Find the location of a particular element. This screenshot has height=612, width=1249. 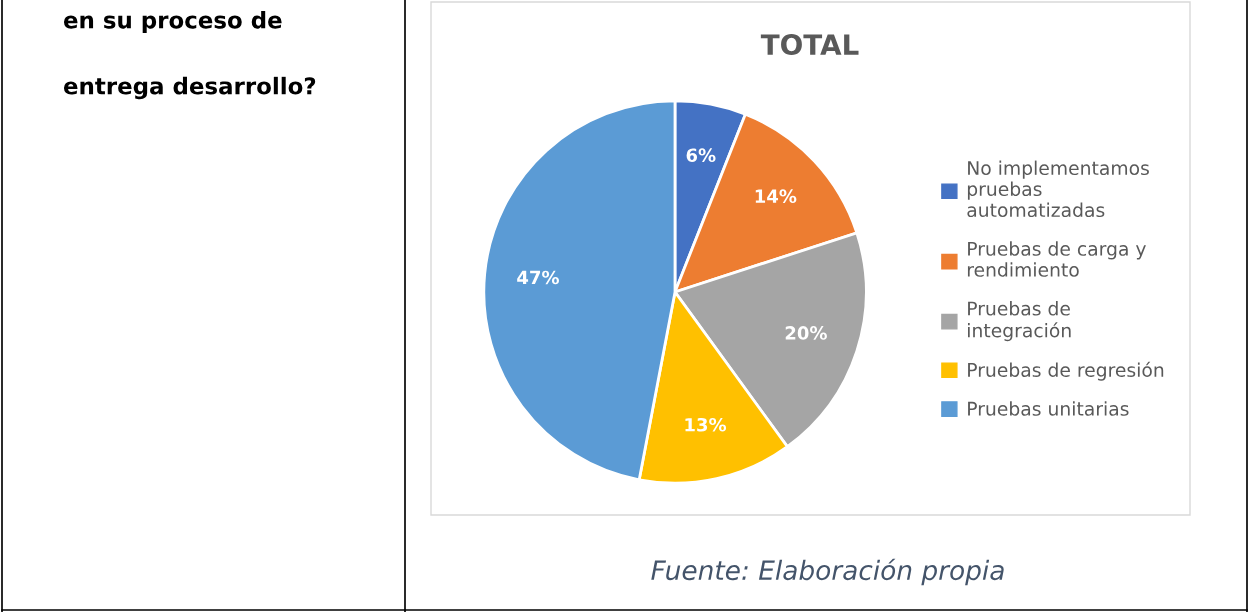

data-label: 20% is located at coordinates (806, 333).